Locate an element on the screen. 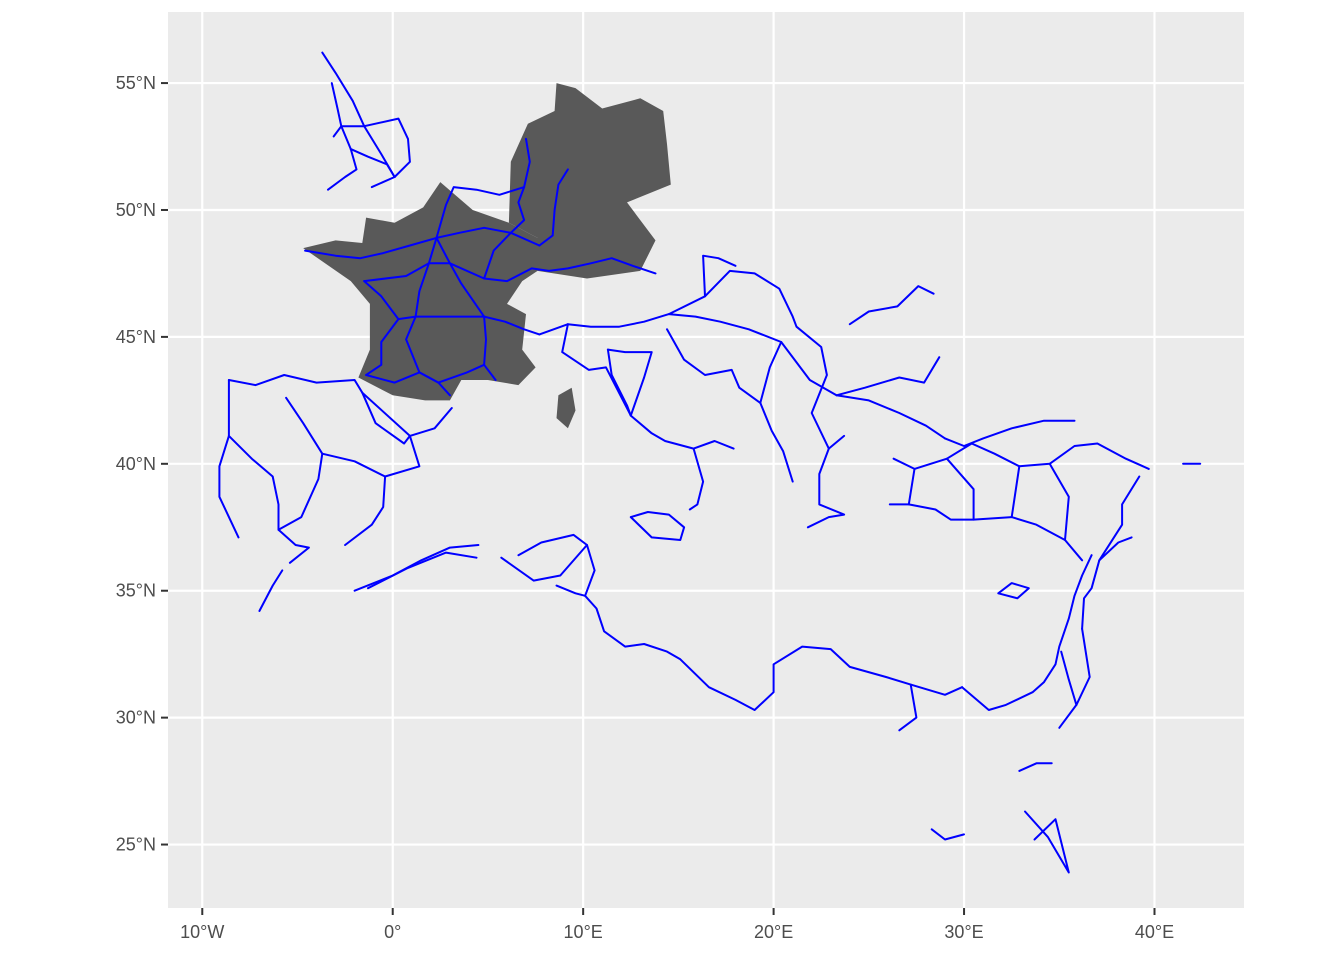  y-tick-label: 50°N is located at coordinates (136, 210).